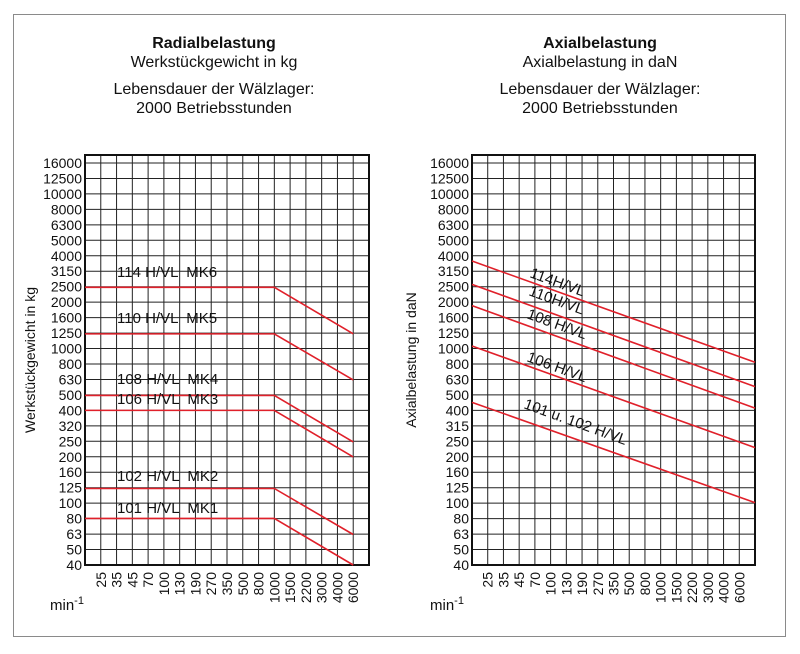  What do you see at coordinates (74, 565) in the screenshot?
I see `y-tick-label: 40` at bounding box center [74, 565].